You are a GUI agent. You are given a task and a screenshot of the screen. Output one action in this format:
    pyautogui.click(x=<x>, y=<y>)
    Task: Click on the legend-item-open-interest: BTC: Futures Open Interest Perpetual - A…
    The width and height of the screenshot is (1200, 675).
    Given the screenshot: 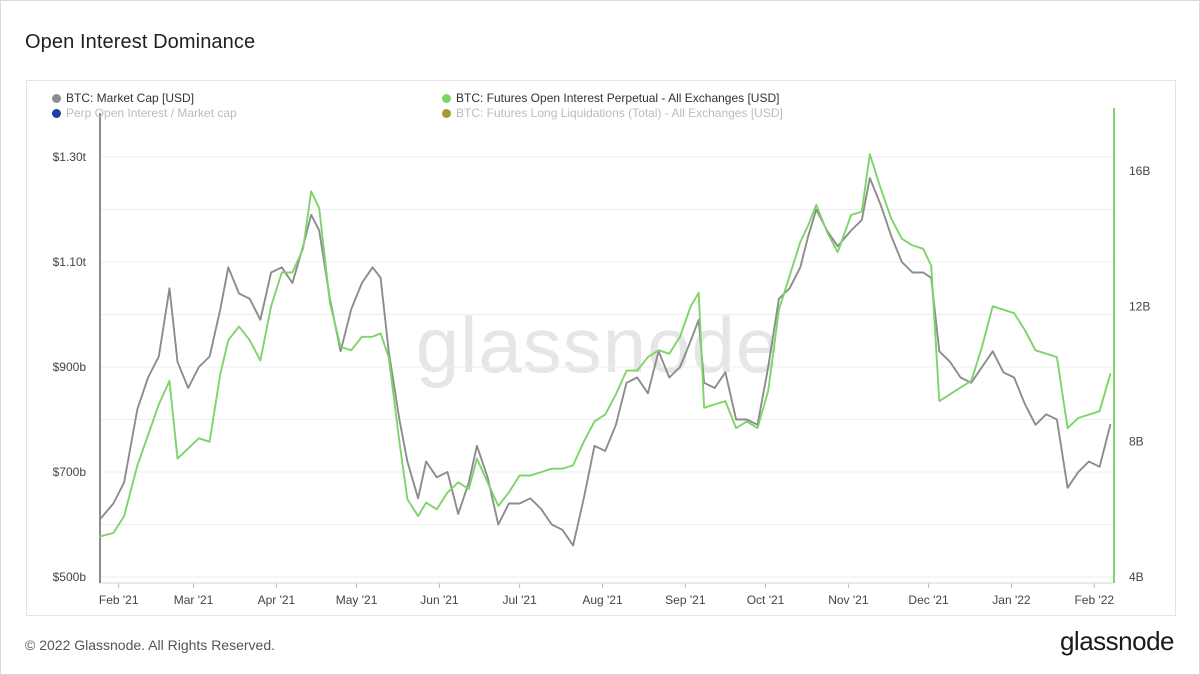 What is the action you would take?
    pyautogui.click(x=610, y=98)
    